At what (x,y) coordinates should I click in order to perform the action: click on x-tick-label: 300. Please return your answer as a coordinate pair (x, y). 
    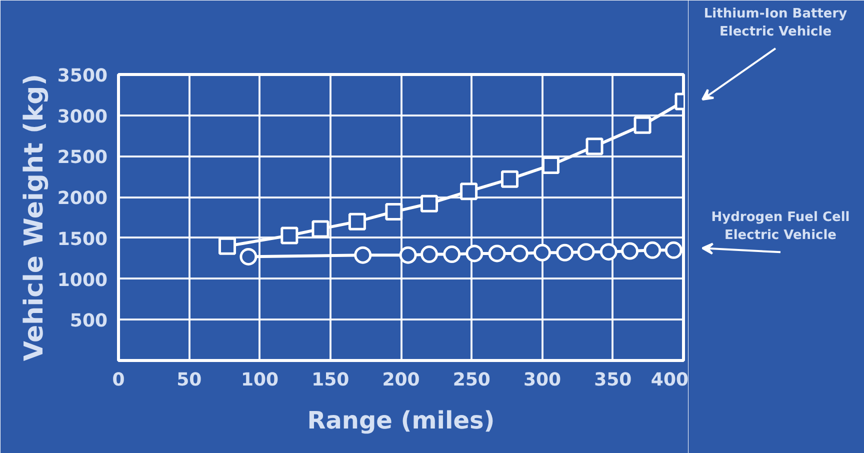
    Looking at the image, I should click on (542, 380).